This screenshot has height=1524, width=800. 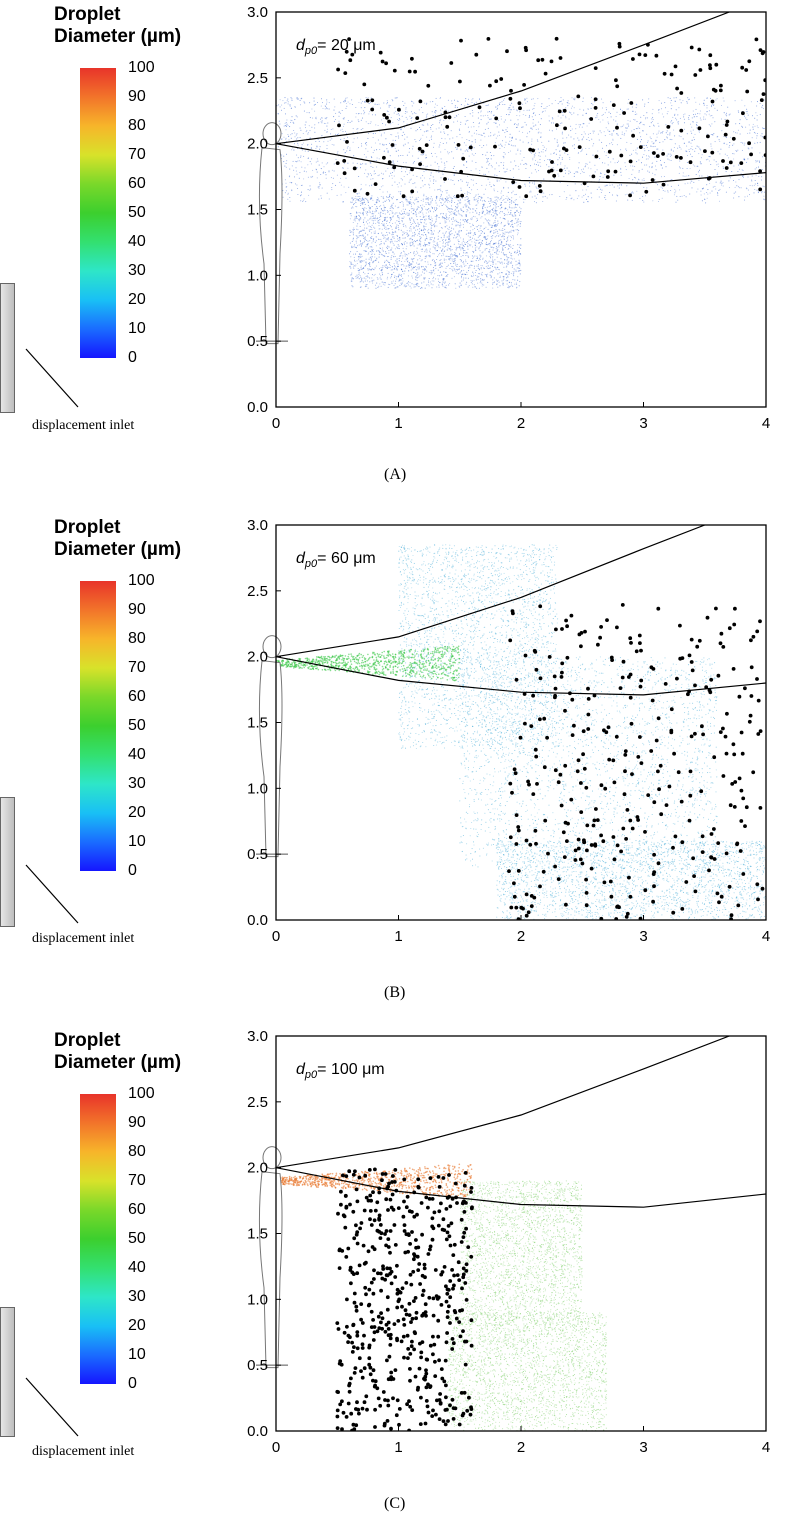 What do you see at coordinates (520, 193) in the screenshot?
I see `droplet-cloud` at bounding box center [520, 193].